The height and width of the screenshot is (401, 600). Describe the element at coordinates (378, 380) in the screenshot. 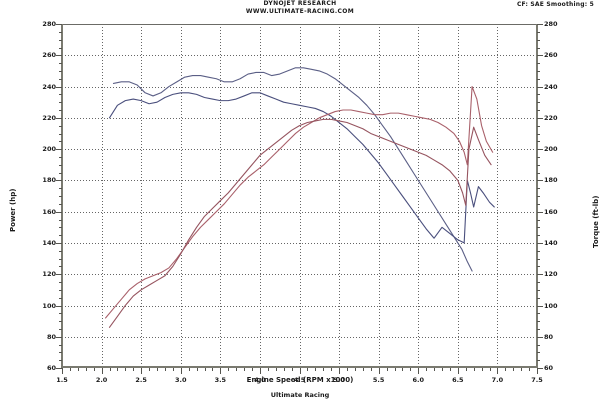

I see `x-axis-tick-label: 5.5` at that location.